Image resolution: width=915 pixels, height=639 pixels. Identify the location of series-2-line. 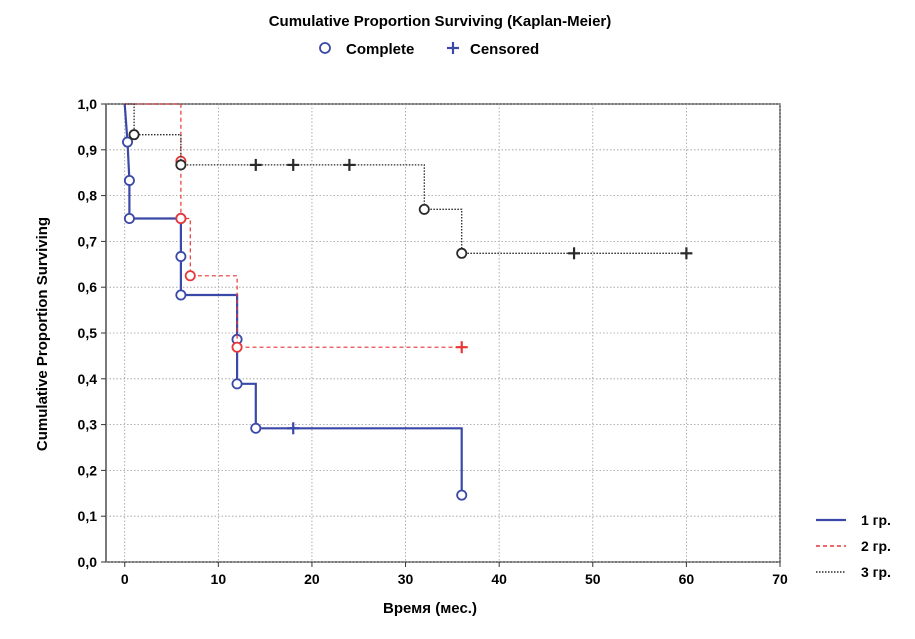
(293, 225).